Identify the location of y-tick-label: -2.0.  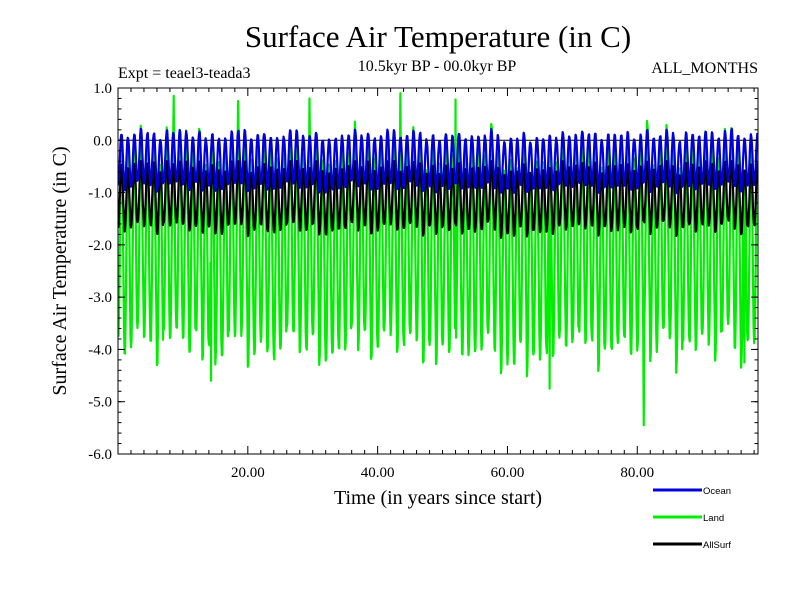
(100, 246).